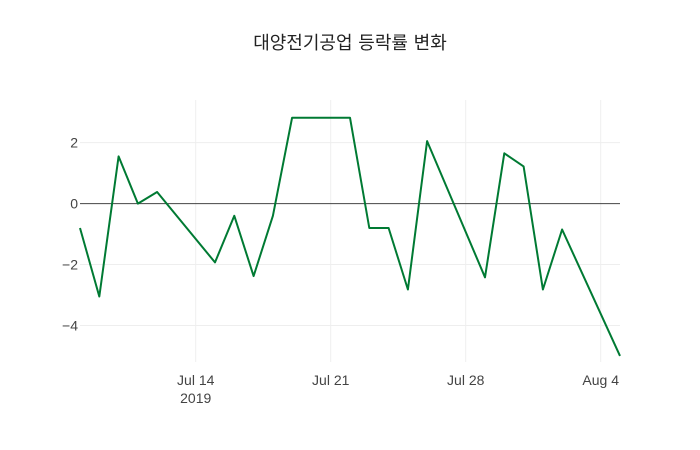  I want to click on y-tick-label: −4, so click(70, 325).